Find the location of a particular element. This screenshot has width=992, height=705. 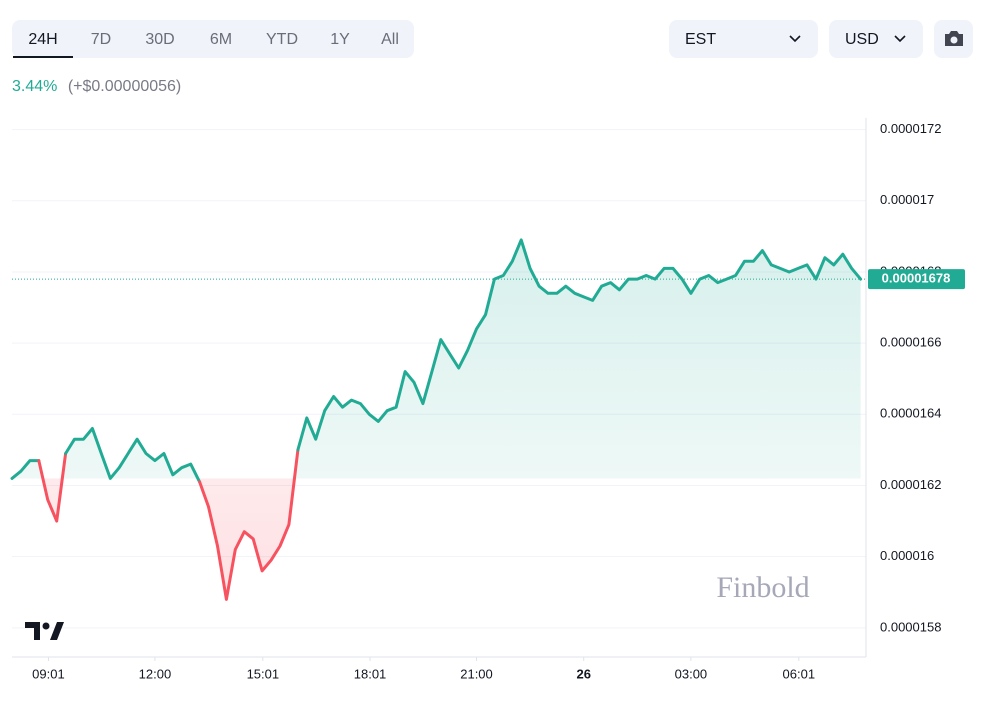

y-tick-label: 0.0000158 is located at coordinates (910, 626).